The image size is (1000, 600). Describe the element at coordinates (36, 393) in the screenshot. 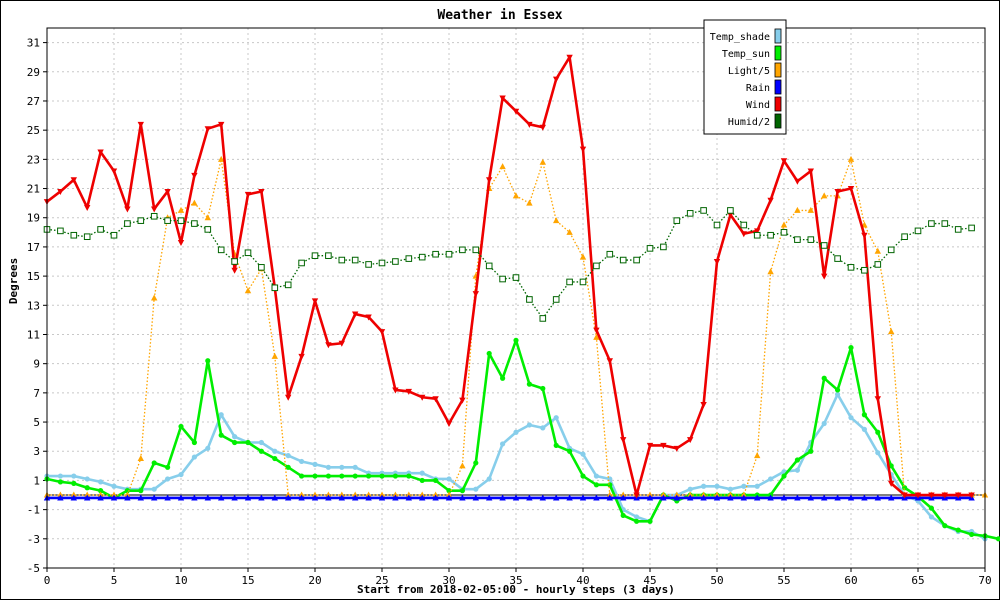

I see `y-tick-label: 7` at that location.